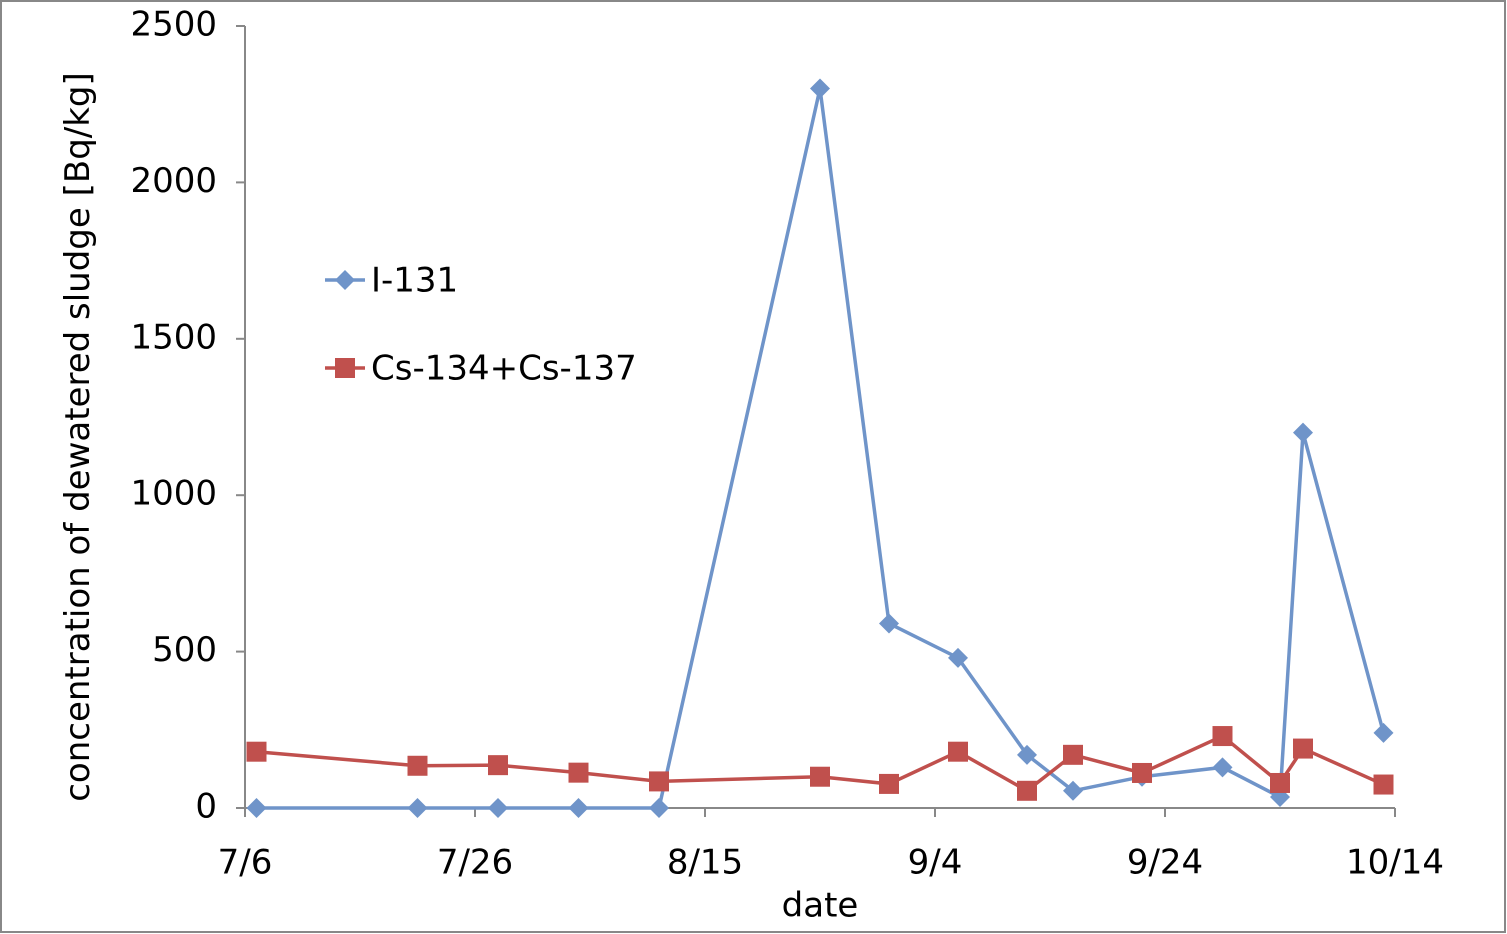 This screenshot has width=1507, height=934. What do you see at coordinates (173, 337) in the screenshot?
I see `y-tick-label: 1500` at bounding box center [173, 337].